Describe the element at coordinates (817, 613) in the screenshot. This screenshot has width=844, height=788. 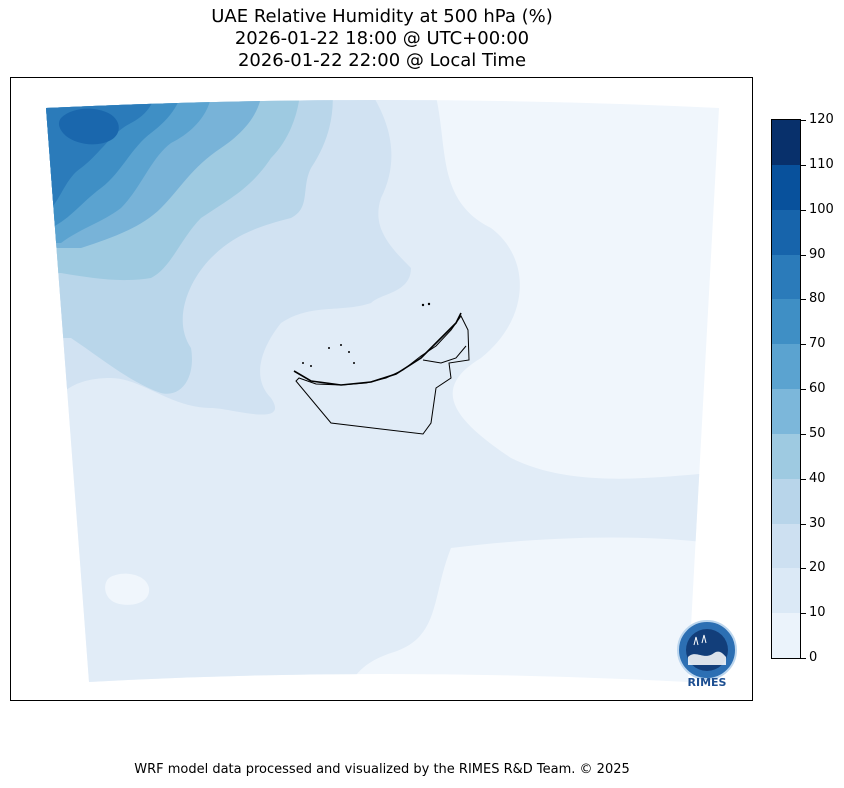
I see `colorbar-tick-label: 10` at that location.